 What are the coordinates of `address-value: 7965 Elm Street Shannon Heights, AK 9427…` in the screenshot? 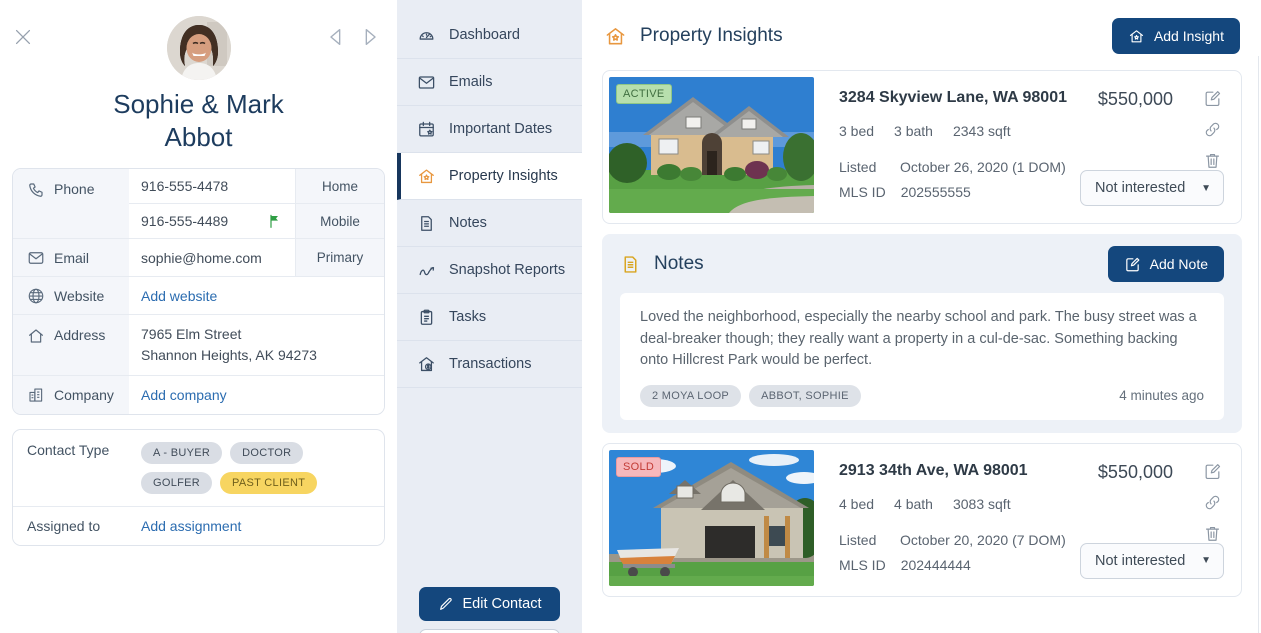 It's located at (256, 345).